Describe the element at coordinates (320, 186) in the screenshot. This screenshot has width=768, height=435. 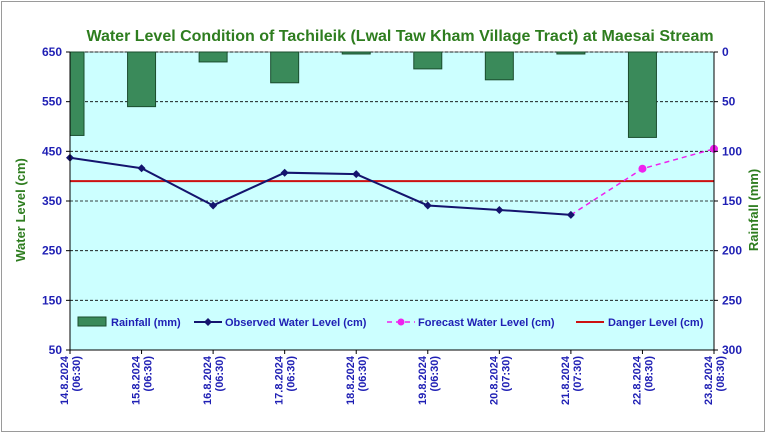
I see `observed-water-level-line` at that location.